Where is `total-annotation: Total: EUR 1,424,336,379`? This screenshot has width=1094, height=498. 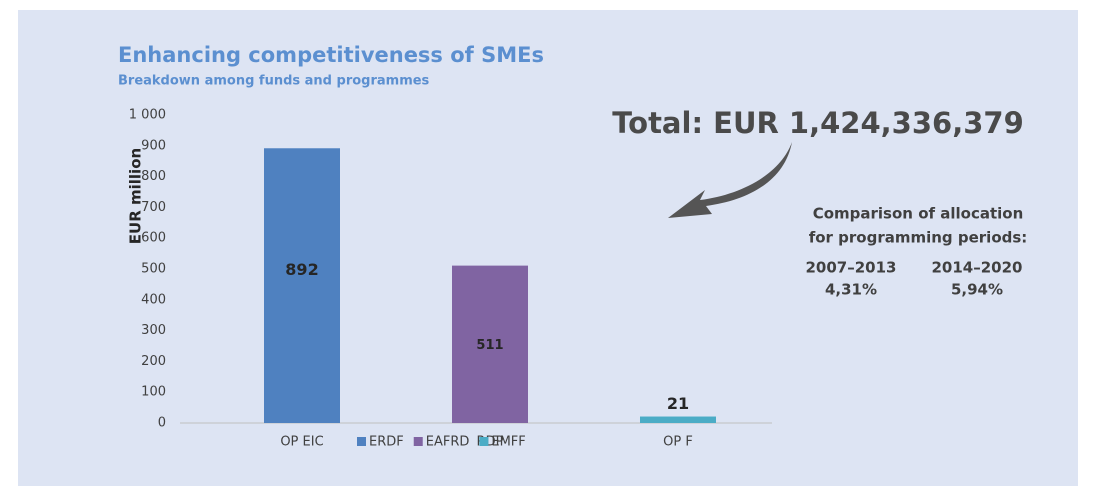 total-annotation: Total: EUR 1,424,336,379 is located at coordinates (818, 123).